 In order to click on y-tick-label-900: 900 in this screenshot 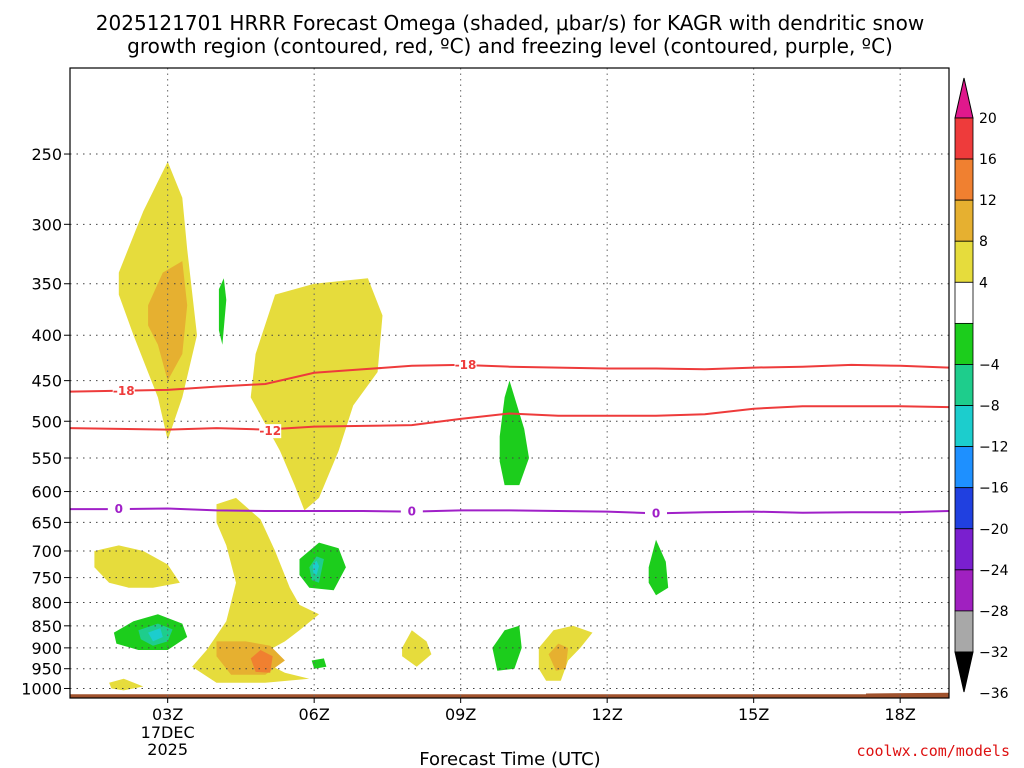, I will do `click(46, 648)`.